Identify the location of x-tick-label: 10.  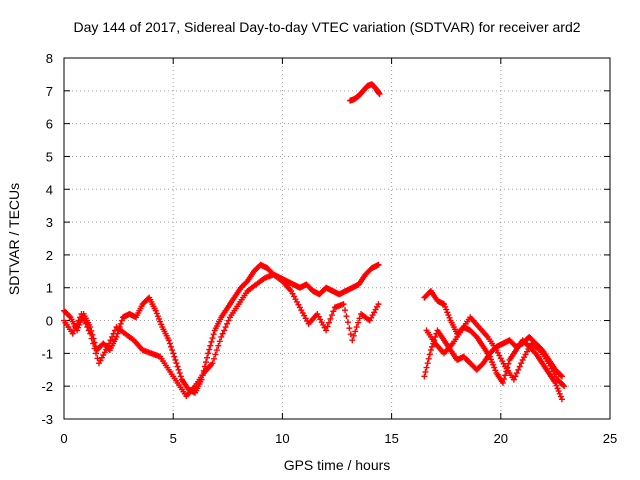
(282, 438).